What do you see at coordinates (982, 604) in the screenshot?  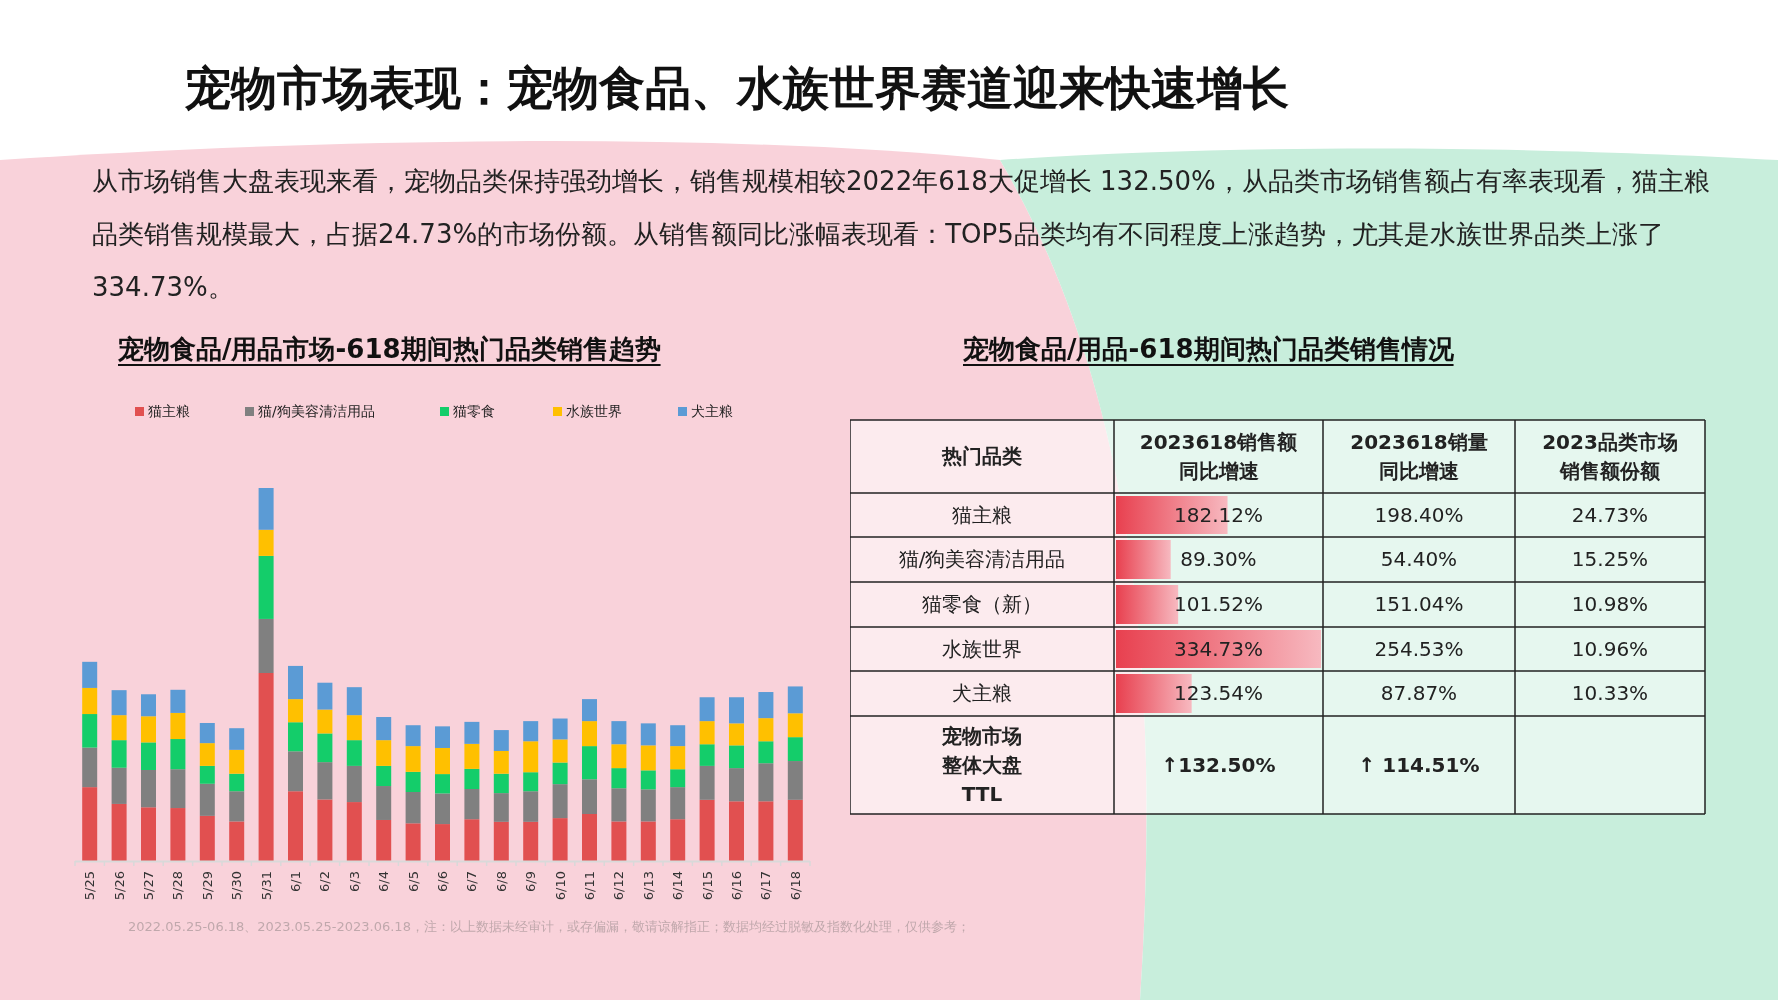 I see `y-tick-label: 猫零食（新）` at bounding box center [982, 604].